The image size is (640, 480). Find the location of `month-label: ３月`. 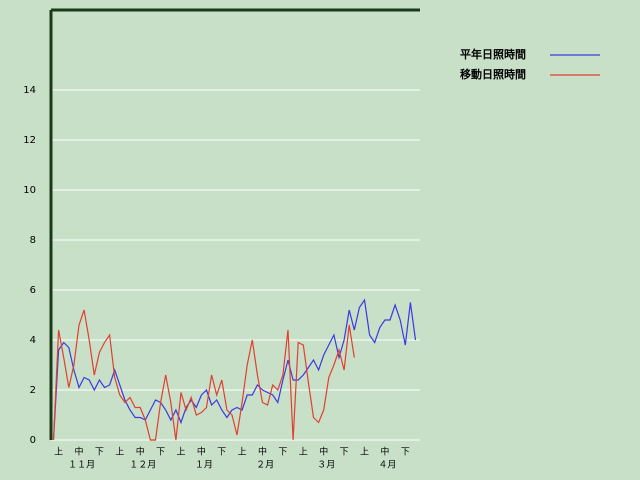

month-label: ３月 is located at coordinates (326, 465).